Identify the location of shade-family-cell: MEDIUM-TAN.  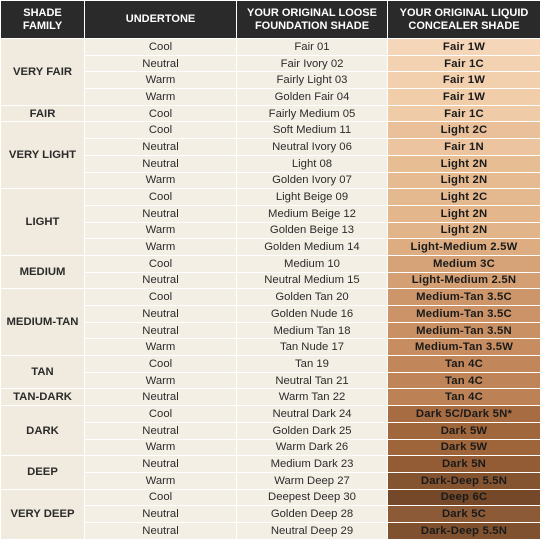
(42, 322).